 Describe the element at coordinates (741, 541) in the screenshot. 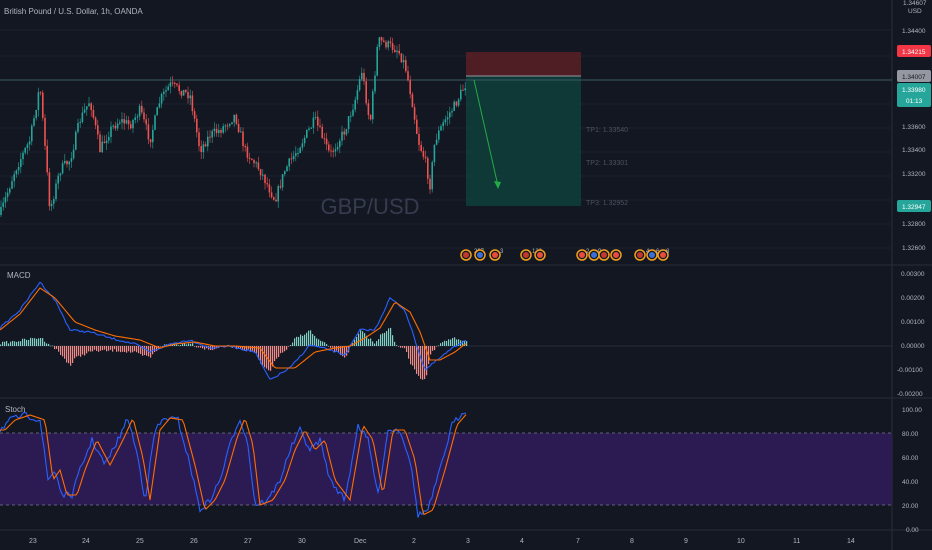

I see `time-tick: 10` at that location.